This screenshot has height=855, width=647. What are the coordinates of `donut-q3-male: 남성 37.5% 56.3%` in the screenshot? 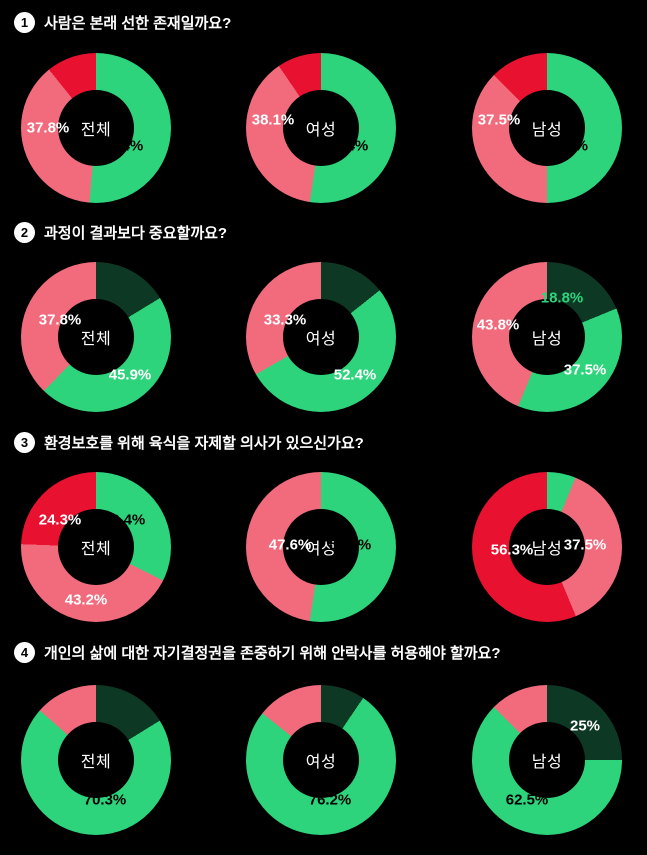 It's located at (547, 547).